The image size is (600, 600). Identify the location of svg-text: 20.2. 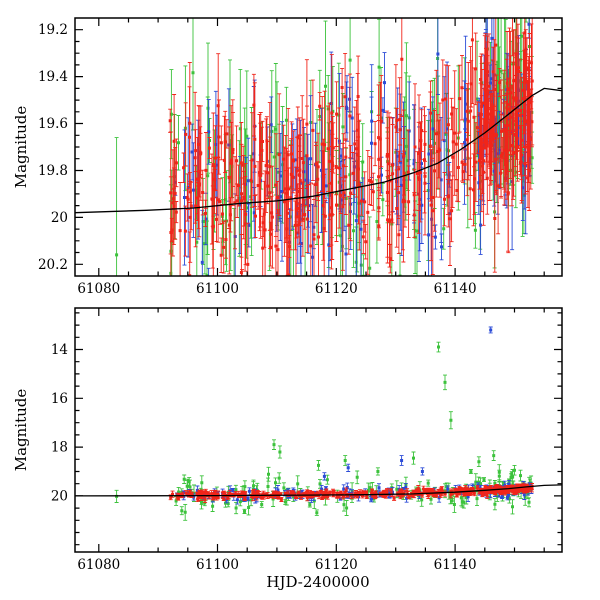
(53, 265).